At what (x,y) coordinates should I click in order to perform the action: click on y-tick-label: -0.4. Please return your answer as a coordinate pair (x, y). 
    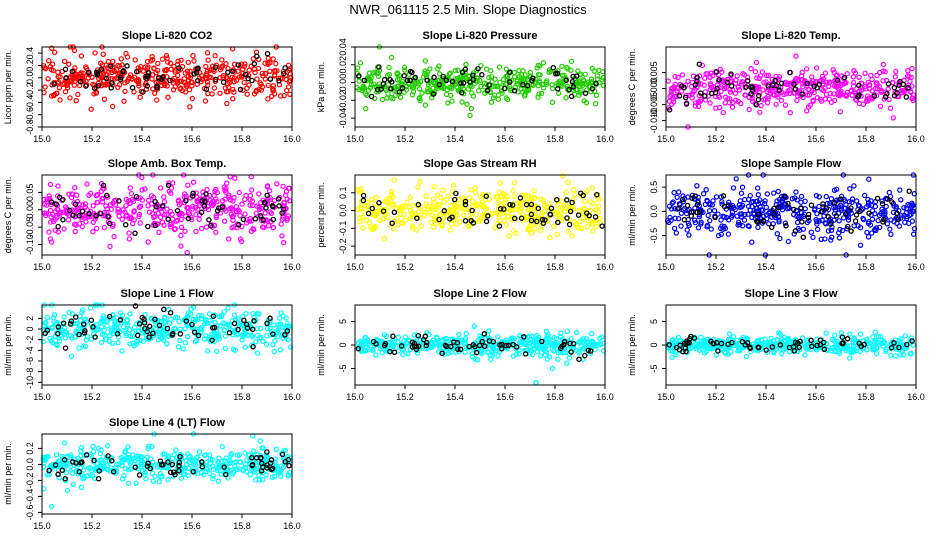
    Looking at the image, I should click on (30, 497).